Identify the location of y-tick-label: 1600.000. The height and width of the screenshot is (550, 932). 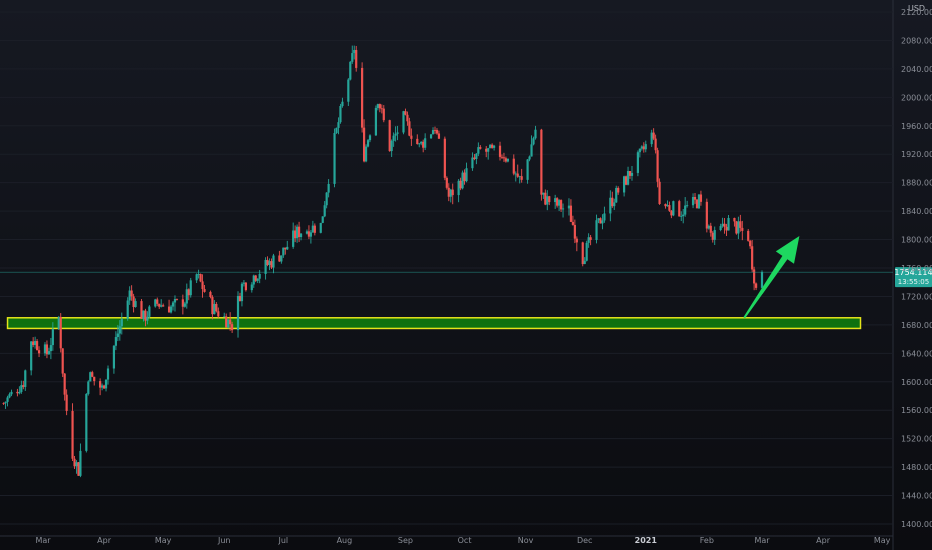
(916, 382).